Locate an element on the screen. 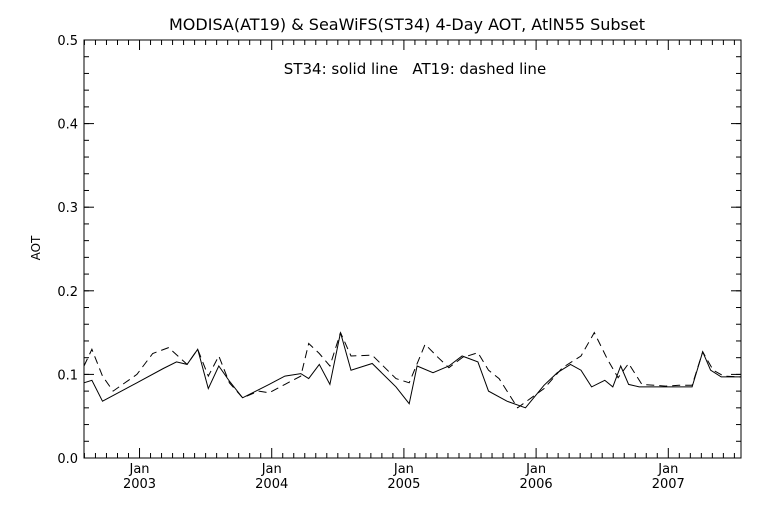 This screenshot has width=768, height=512. x-tick-year-label: 2003 is located at coordinates (139, 484).